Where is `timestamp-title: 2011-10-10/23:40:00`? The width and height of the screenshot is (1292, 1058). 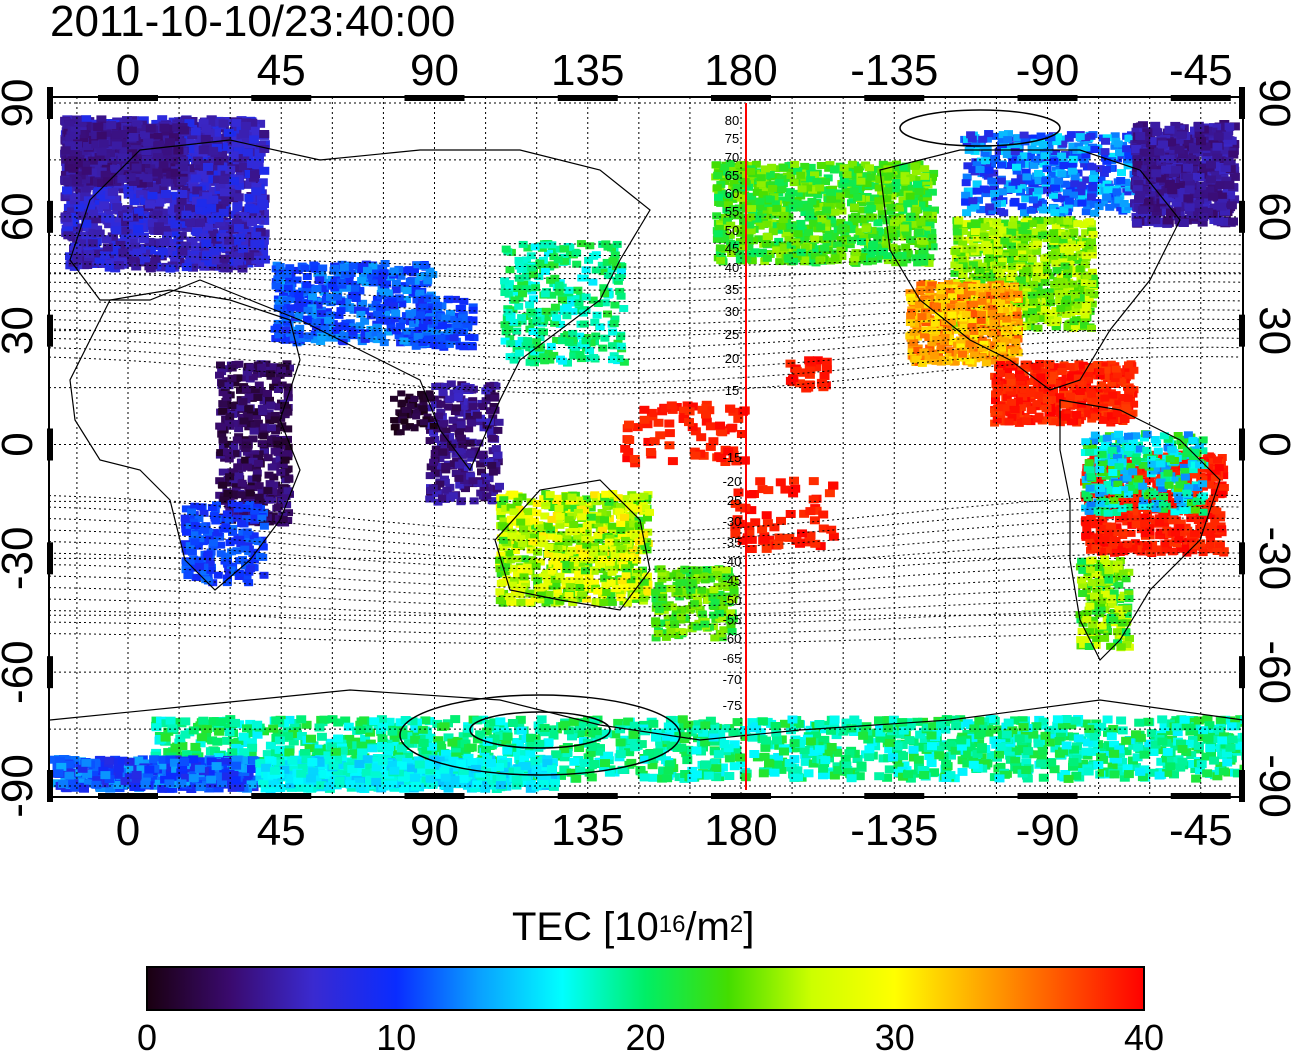 timestamp-title: 2011-10-10/23:40:00 is located at coordinates (253, 23).